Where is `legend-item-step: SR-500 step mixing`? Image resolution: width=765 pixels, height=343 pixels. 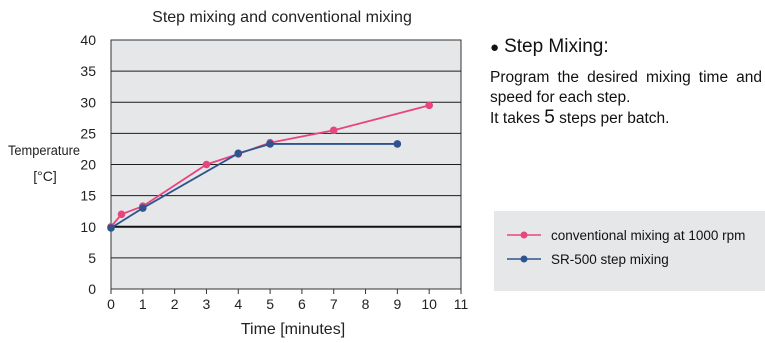 legend-item-step: SR-500 step mixing is located at coordinates (587, 259).